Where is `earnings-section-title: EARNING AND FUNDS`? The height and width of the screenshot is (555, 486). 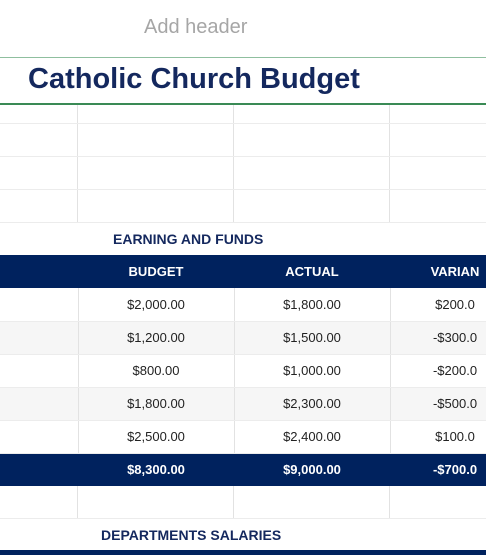
earnings-section-title: EARNING AND FUNDS is located at coordinates (188, 239).